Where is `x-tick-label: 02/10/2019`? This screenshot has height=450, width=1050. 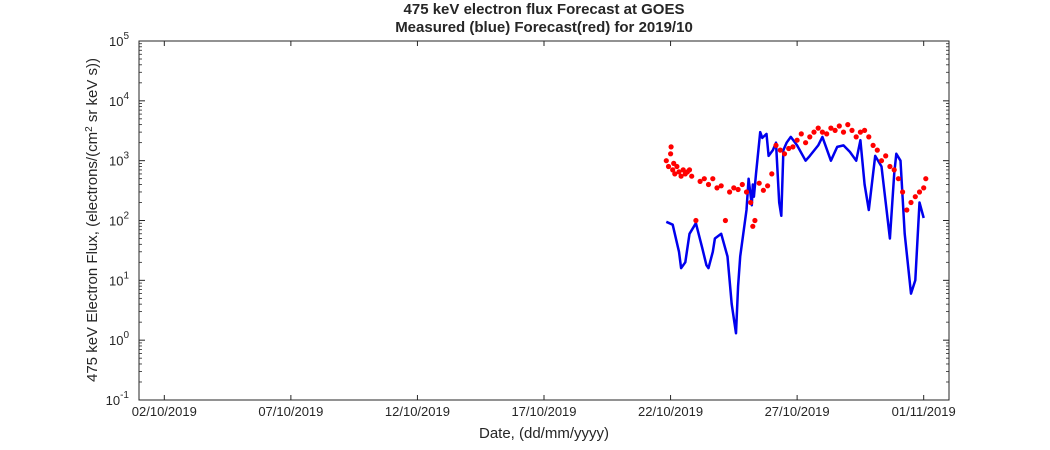 x-tick-label: 02/10/2019 is located at coordinates (164, 411).